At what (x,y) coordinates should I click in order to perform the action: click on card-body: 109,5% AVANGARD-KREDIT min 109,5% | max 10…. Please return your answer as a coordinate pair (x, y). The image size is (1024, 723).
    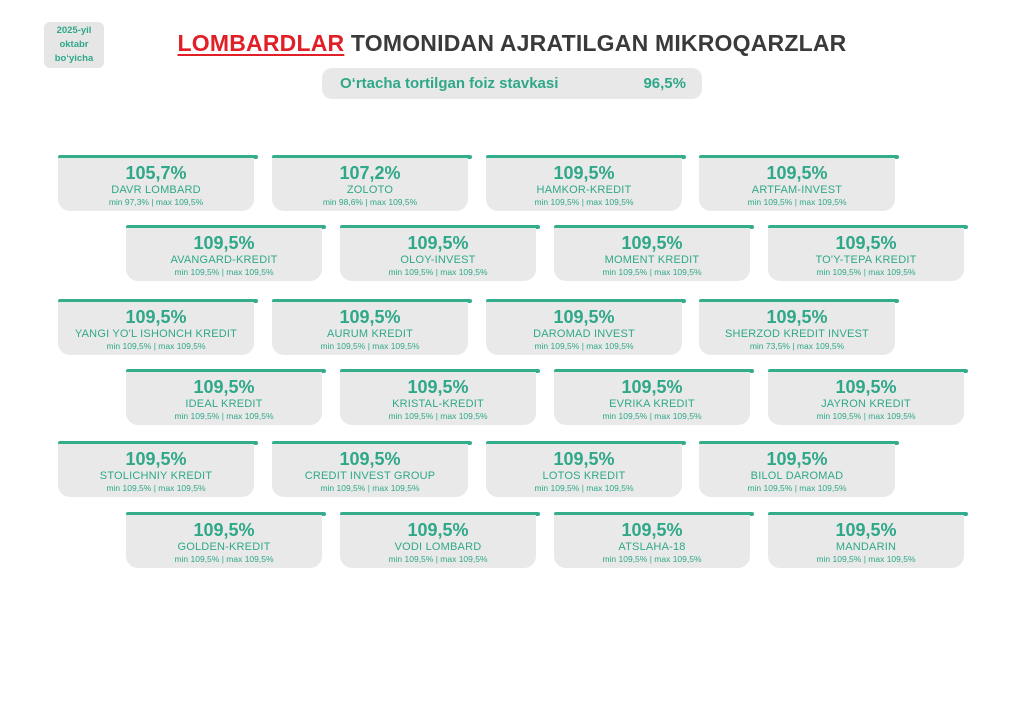
    Looking at the image, I should click on (224, 254).